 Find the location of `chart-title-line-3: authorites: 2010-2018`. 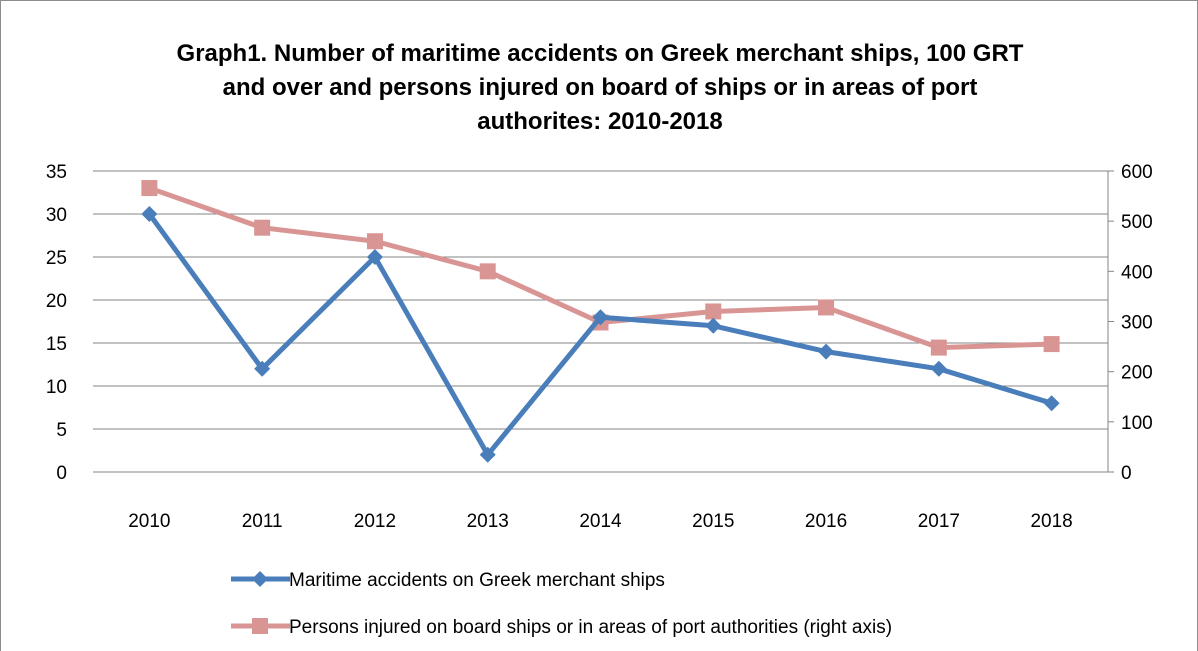

chart-title-line-3: authorites: 2010-2018 is located at coordinates (600, 121).